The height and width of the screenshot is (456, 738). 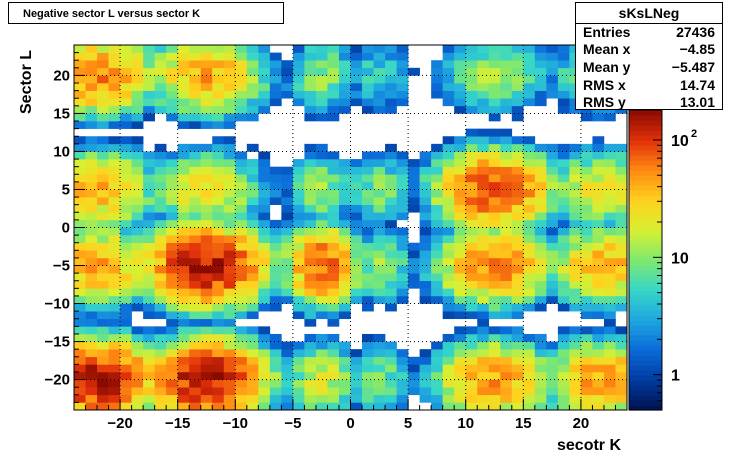 What do you see at coordinates (523, 423) in the screenshot?
I see `x-tick-label: 15` at bounding box center [523, 423].